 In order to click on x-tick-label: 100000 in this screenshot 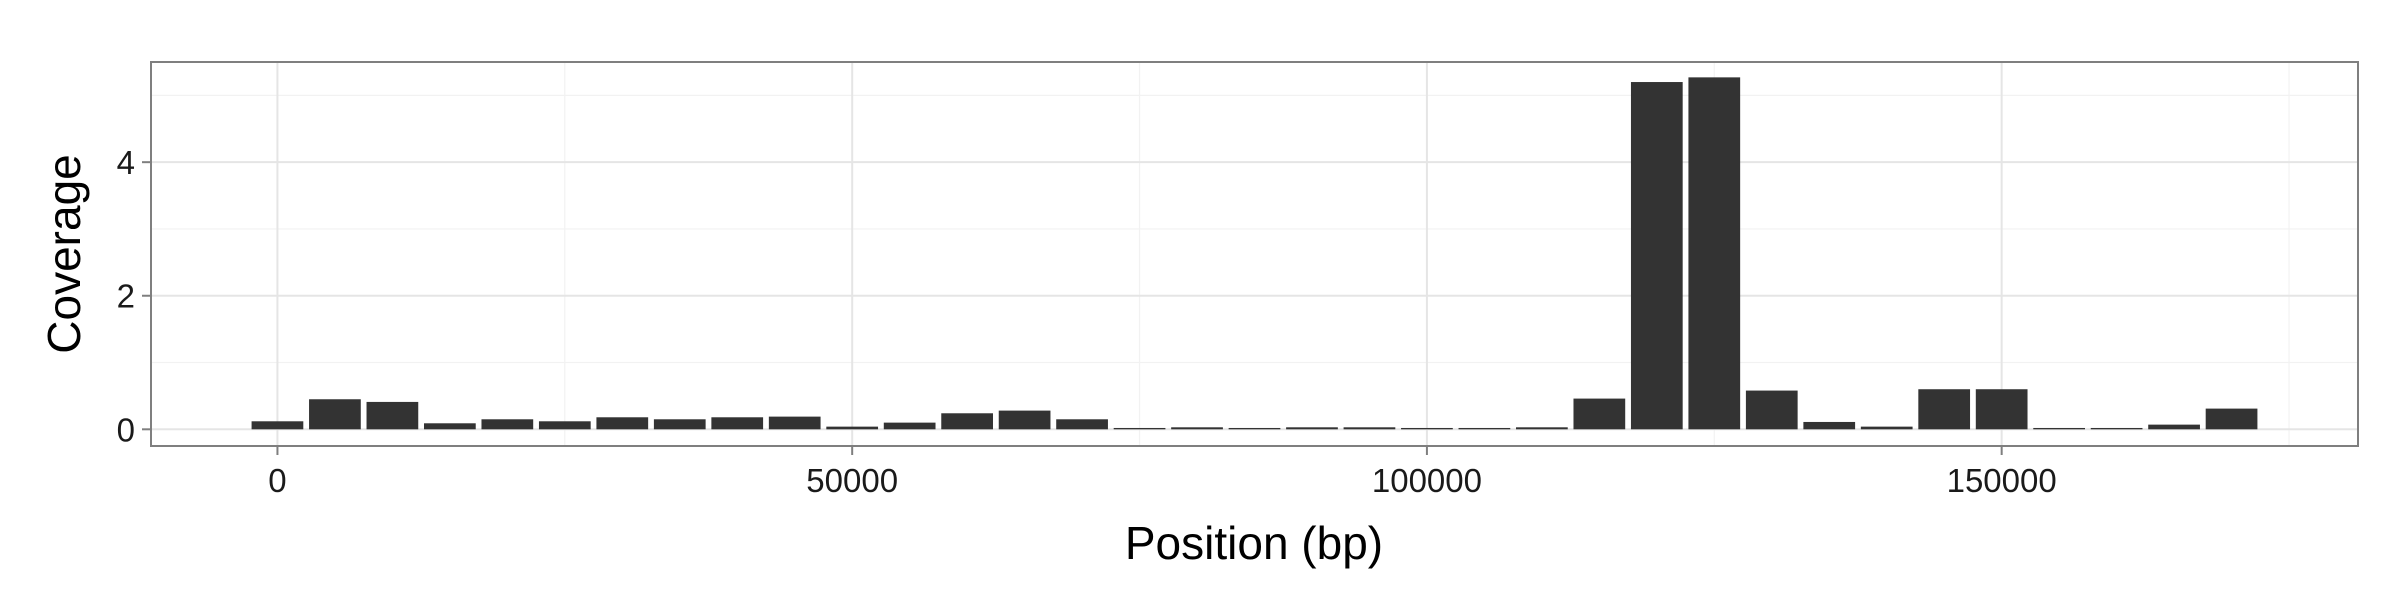, I will do `click(1427, 480)`.